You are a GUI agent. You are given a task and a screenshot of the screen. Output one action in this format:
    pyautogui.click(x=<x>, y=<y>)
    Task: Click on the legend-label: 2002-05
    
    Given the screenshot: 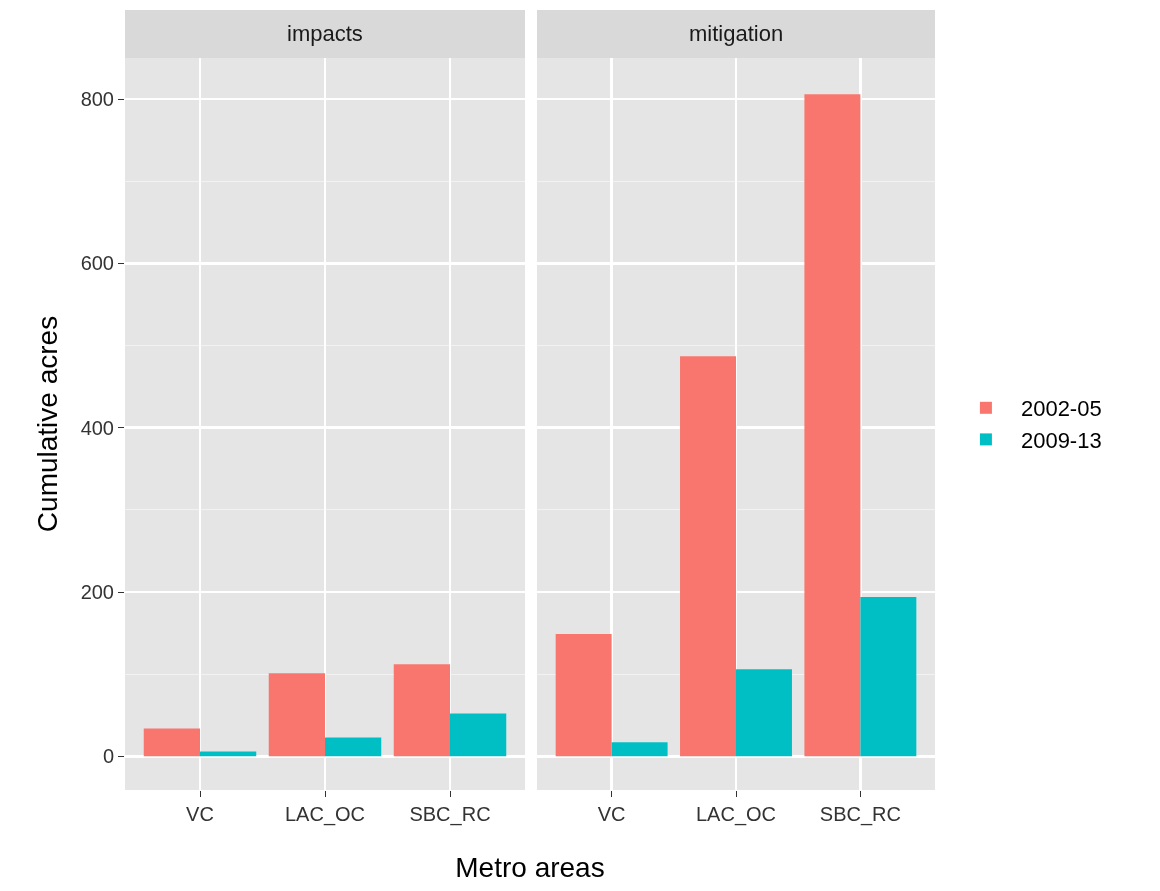 What is the action you would take?
    pyautogui.click(x=1061, y=409)
    